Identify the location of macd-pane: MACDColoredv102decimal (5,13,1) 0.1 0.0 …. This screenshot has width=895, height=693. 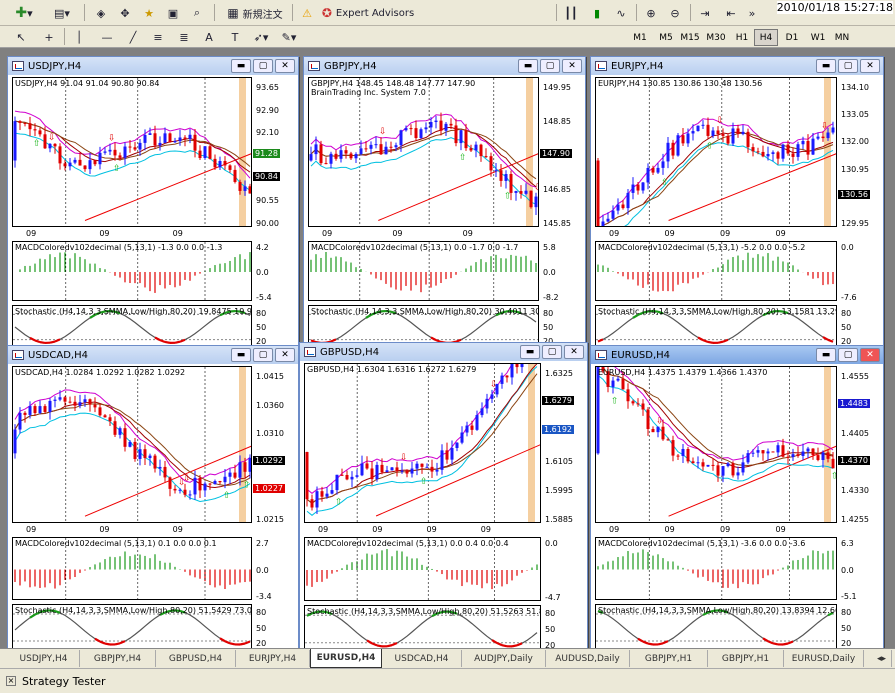
(132, 568).